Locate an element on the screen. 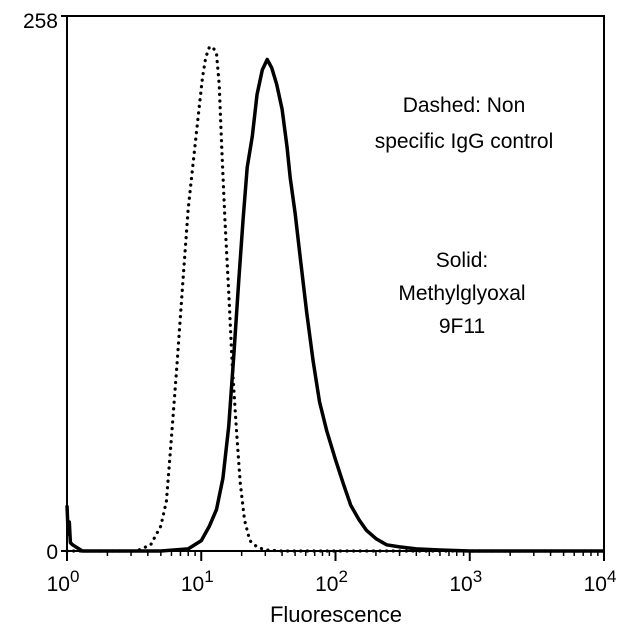 Image resolution: width=640 pixels, height=636 pixels. x-tick-label: 10³ is located at coordinates (465, 581).